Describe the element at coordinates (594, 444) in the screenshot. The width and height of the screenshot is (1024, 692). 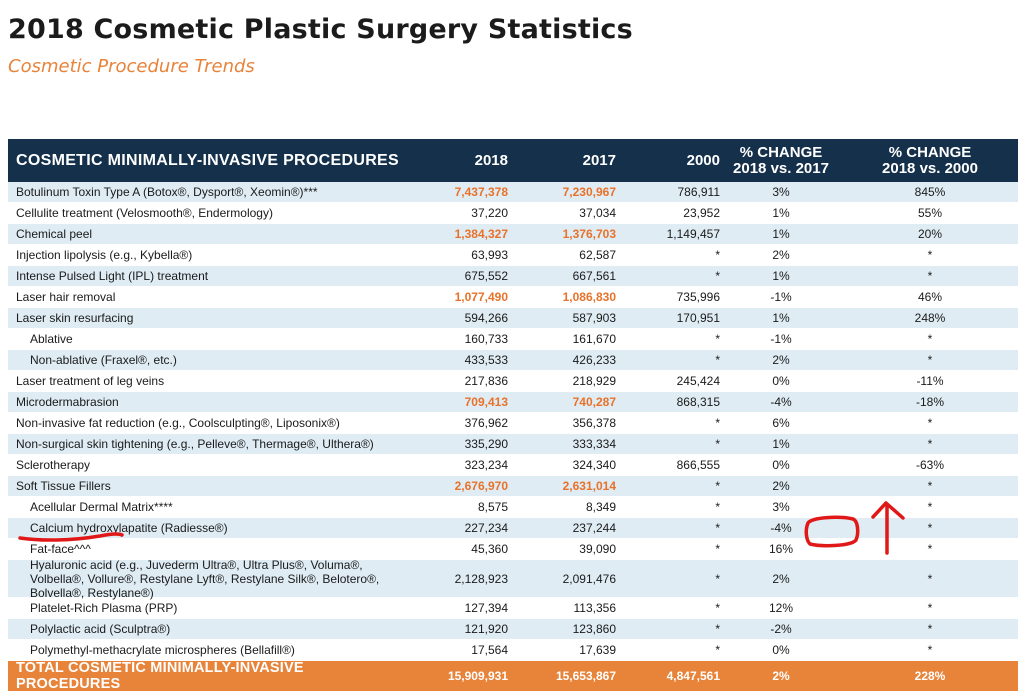
I see `row-value-2017: 333,334` at that location.